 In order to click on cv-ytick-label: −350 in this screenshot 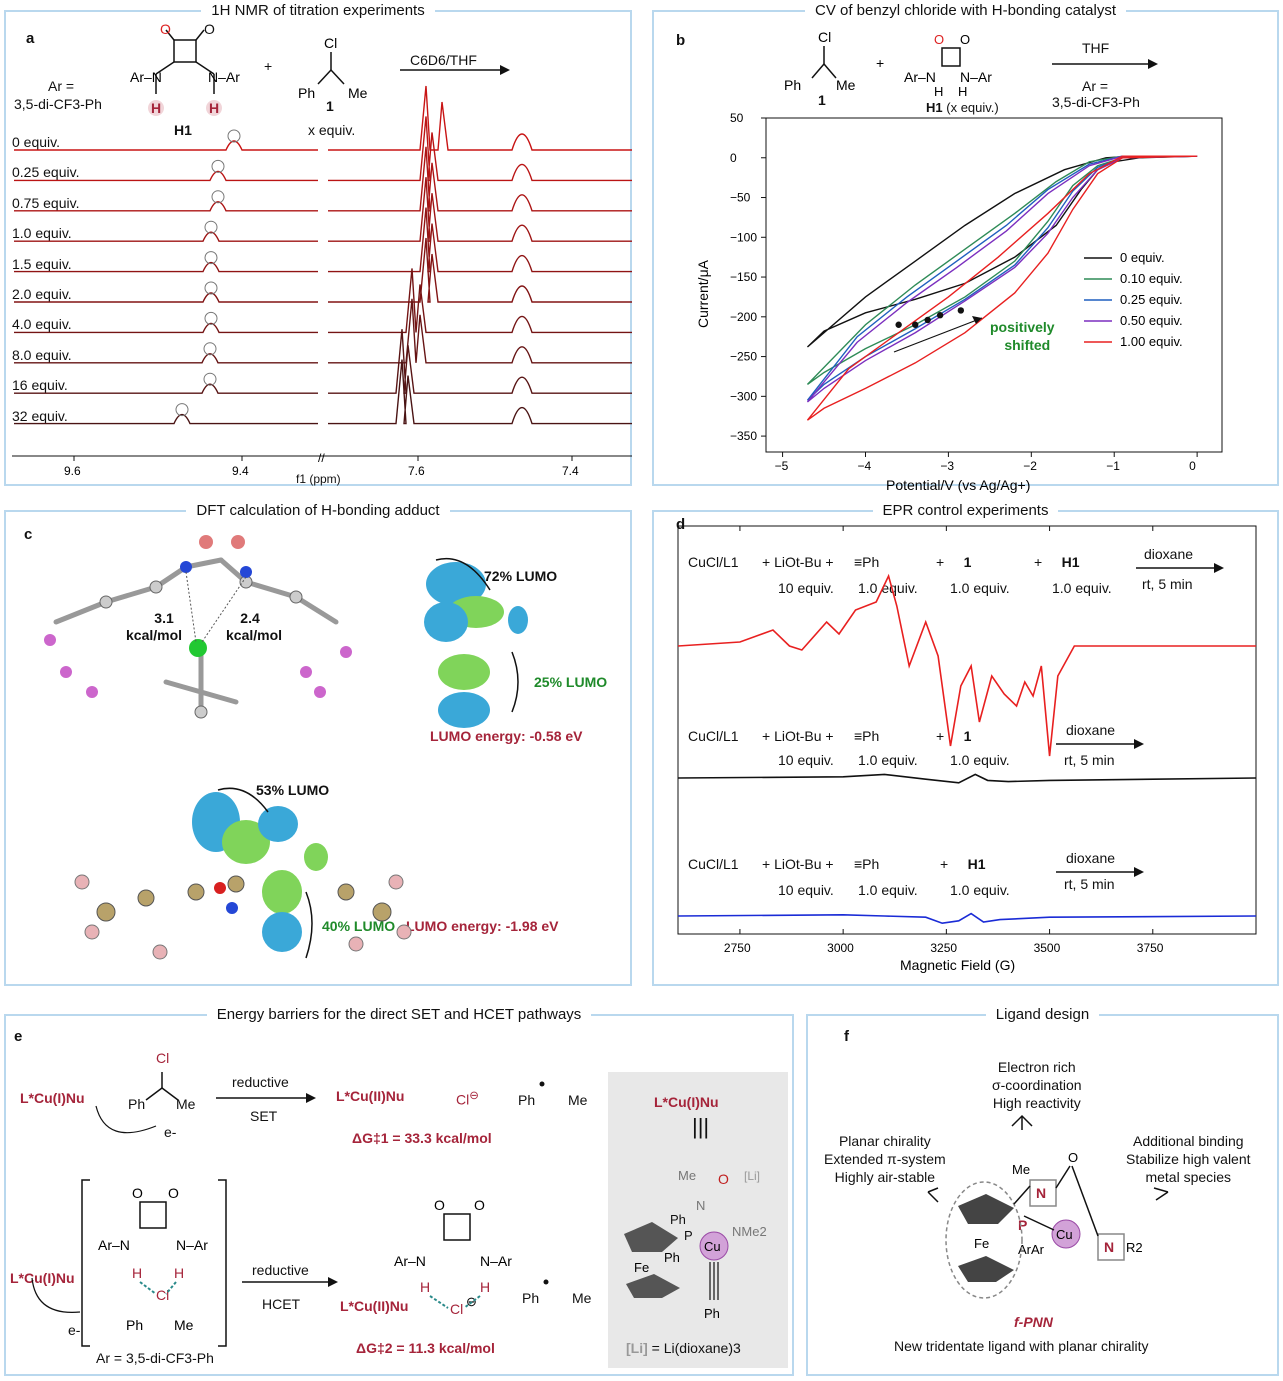, I will do `click(743, 436)`.